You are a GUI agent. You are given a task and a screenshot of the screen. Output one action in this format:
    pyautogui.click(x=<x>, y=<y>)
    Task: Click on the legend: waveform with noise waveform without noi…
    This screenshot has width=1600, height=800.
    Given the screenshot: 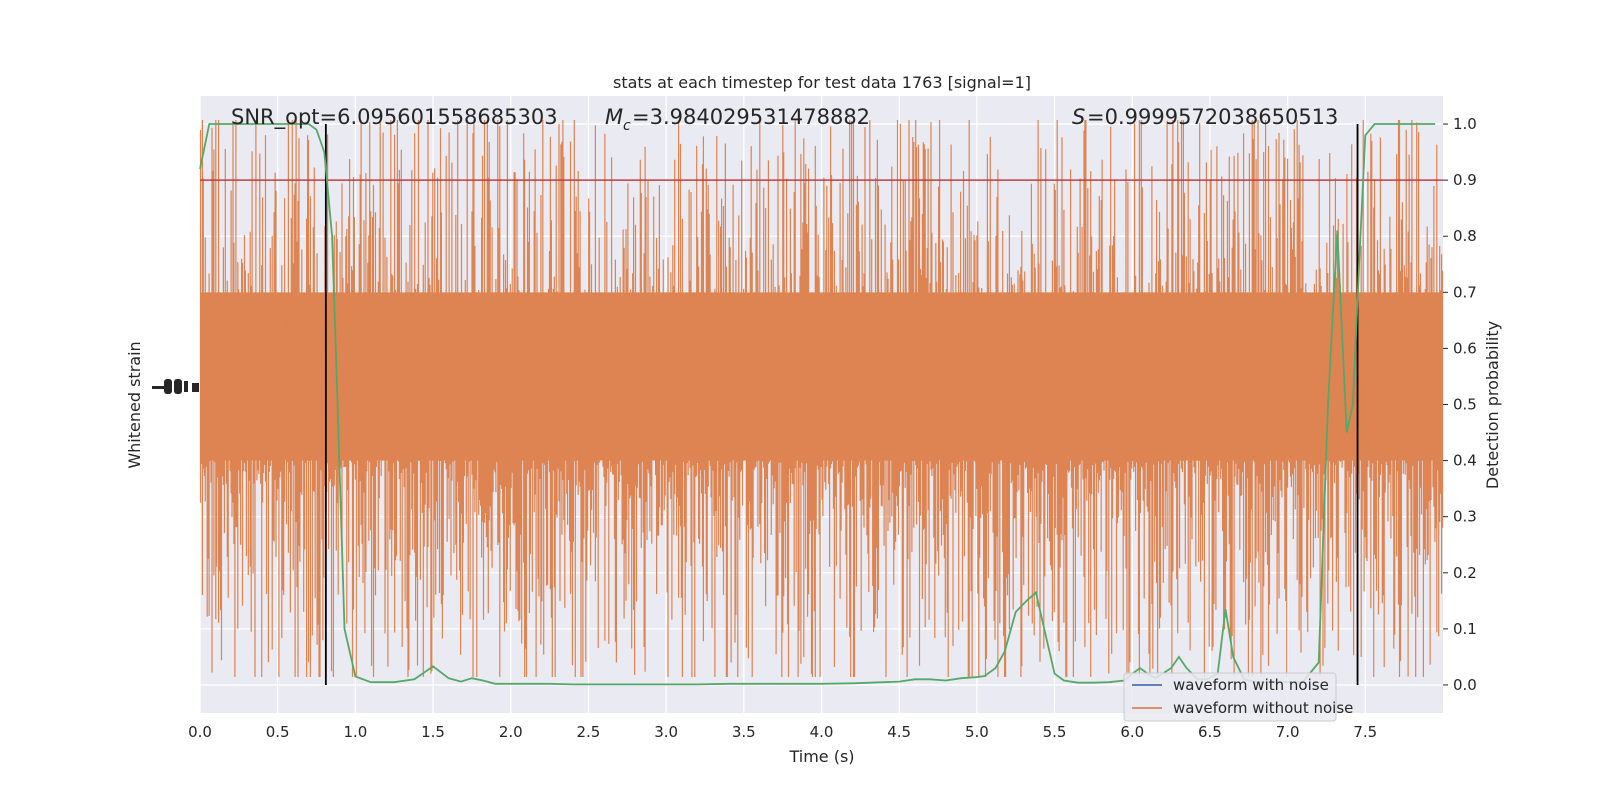 What is the action you would take?
    pyautogui.click(x=1238, y=697)
    